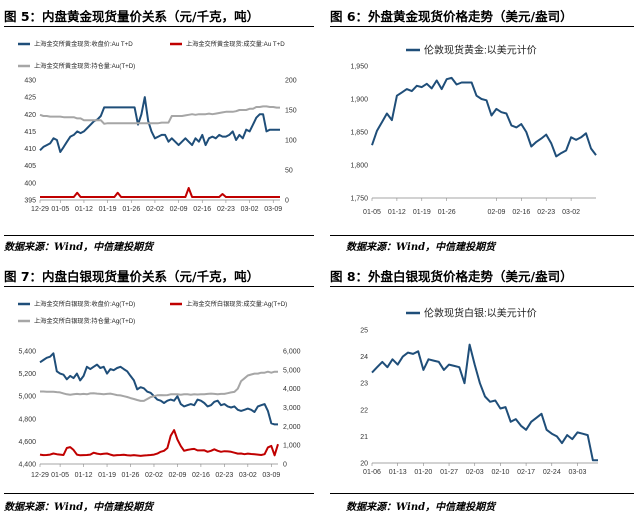  I want to click on y-tick-label: 415, so click(30, 132).